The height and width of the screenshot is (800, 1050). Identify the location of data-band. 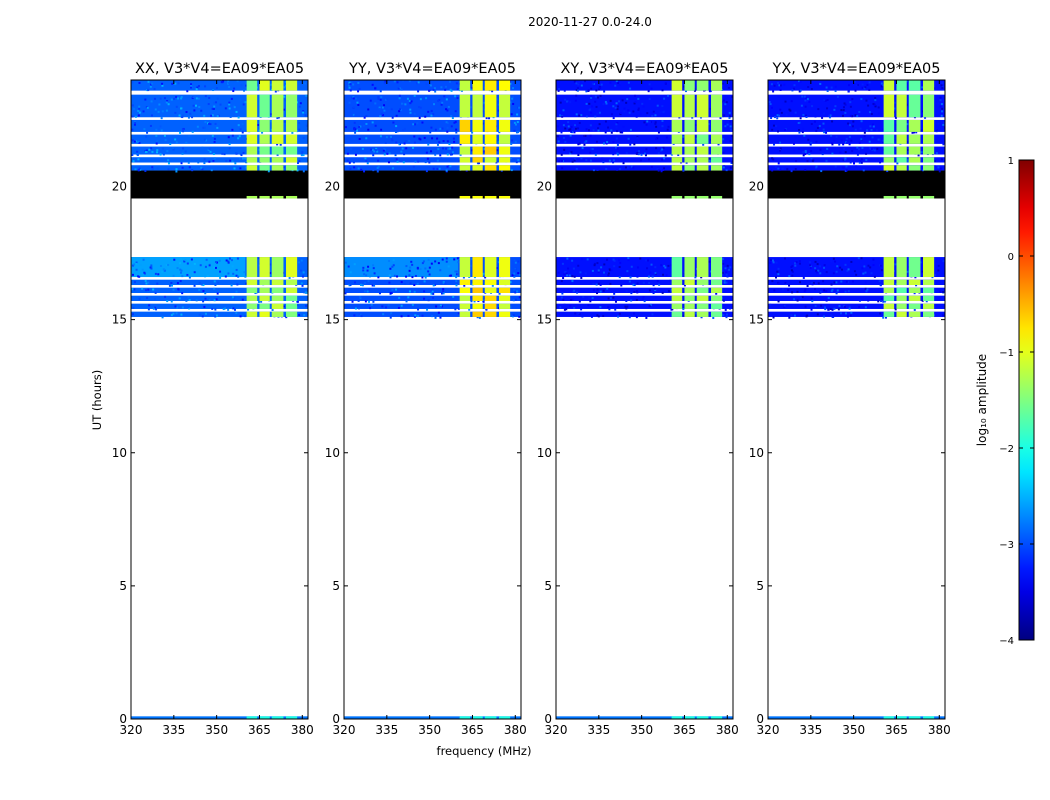
(644, 150).